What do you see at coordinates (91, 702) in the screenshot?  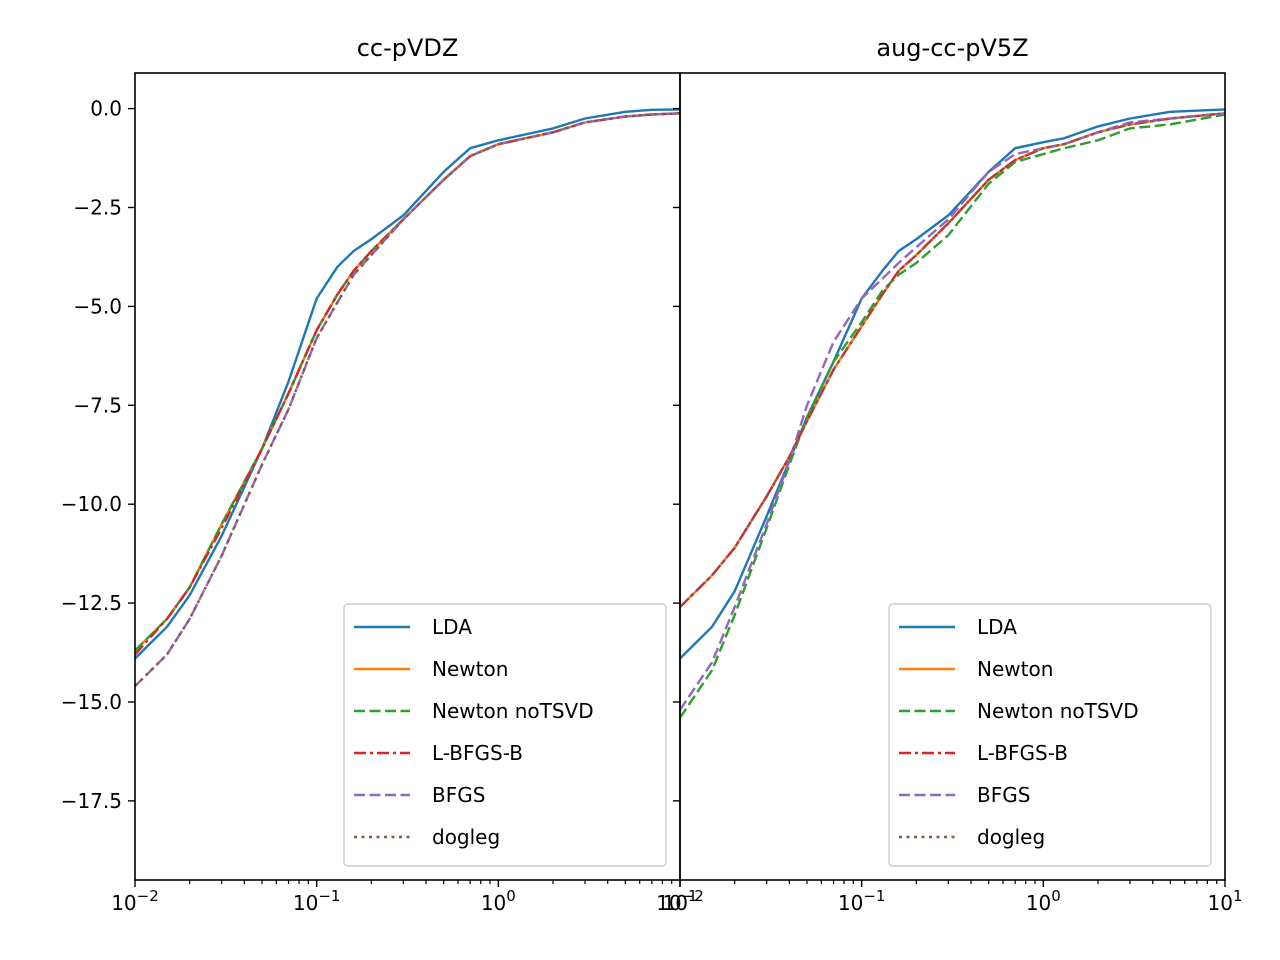 I see `y-tick-label: −15.0` at bounding box center [91, 702].